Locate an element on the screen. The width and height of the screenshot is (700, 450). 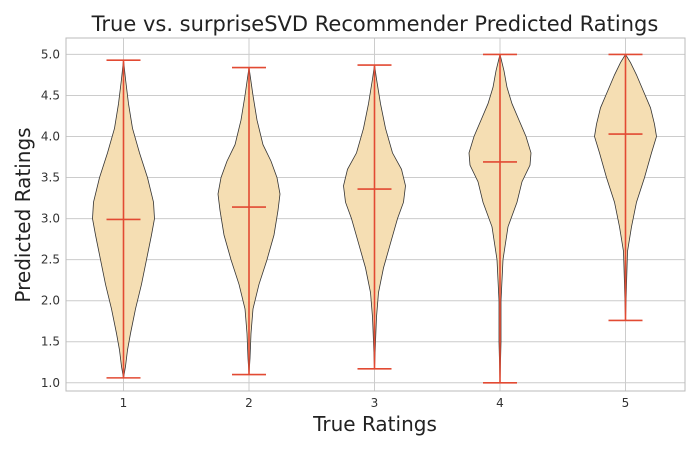
y-tick-label: 3.5 is located at coordinates (50, 178).